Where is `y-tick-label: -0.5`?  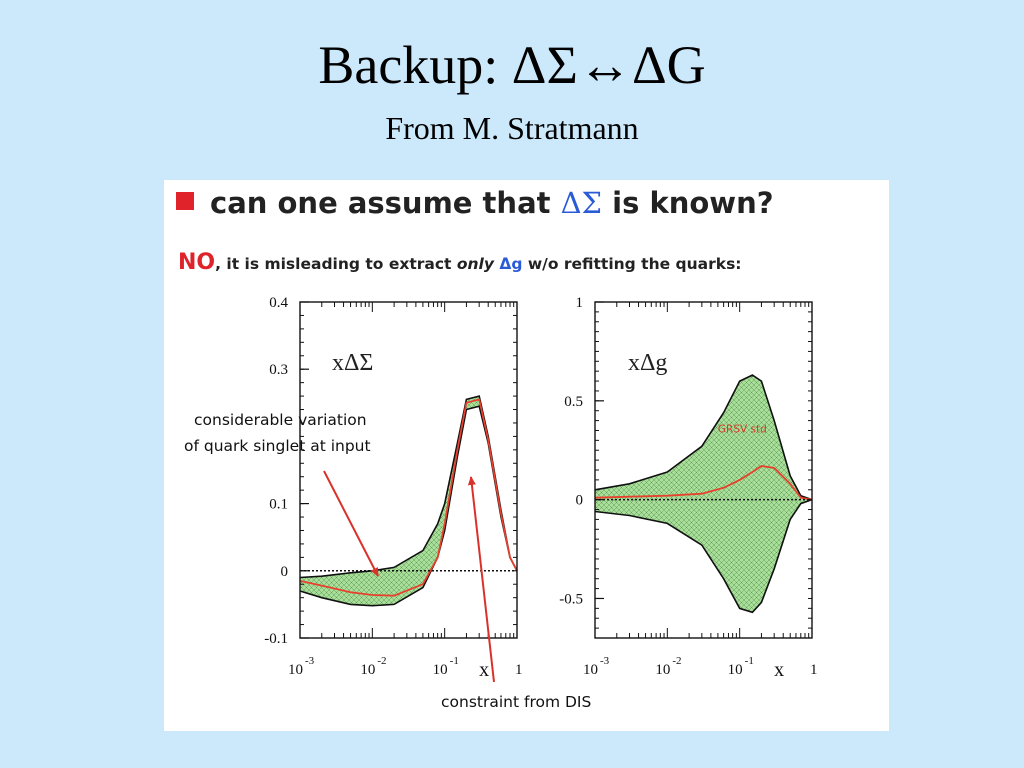 y-tick-label: -0.5 is located at coordinates (571, 599).